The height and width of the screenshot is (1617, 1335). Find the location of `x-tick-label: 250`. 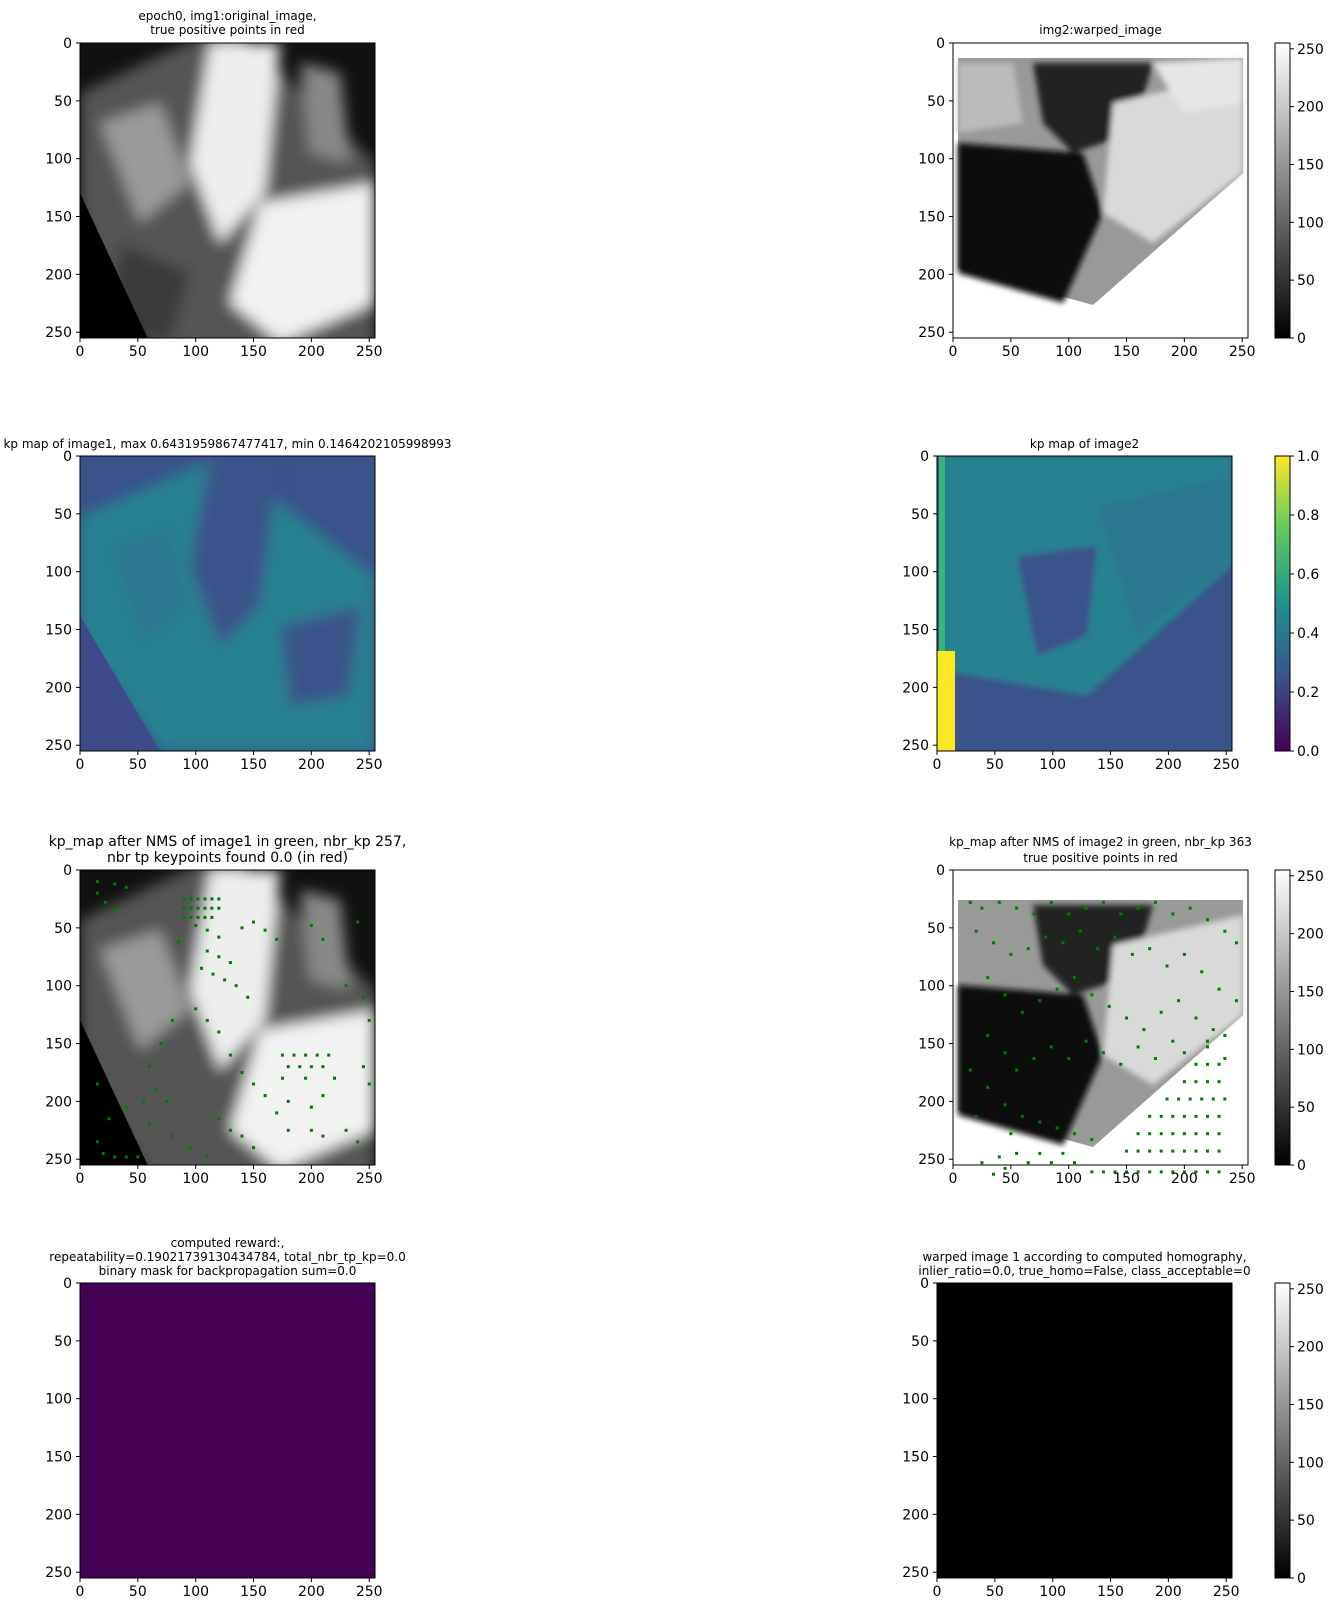

x-tick-label: 250 is located at coordinates (369, 1592).